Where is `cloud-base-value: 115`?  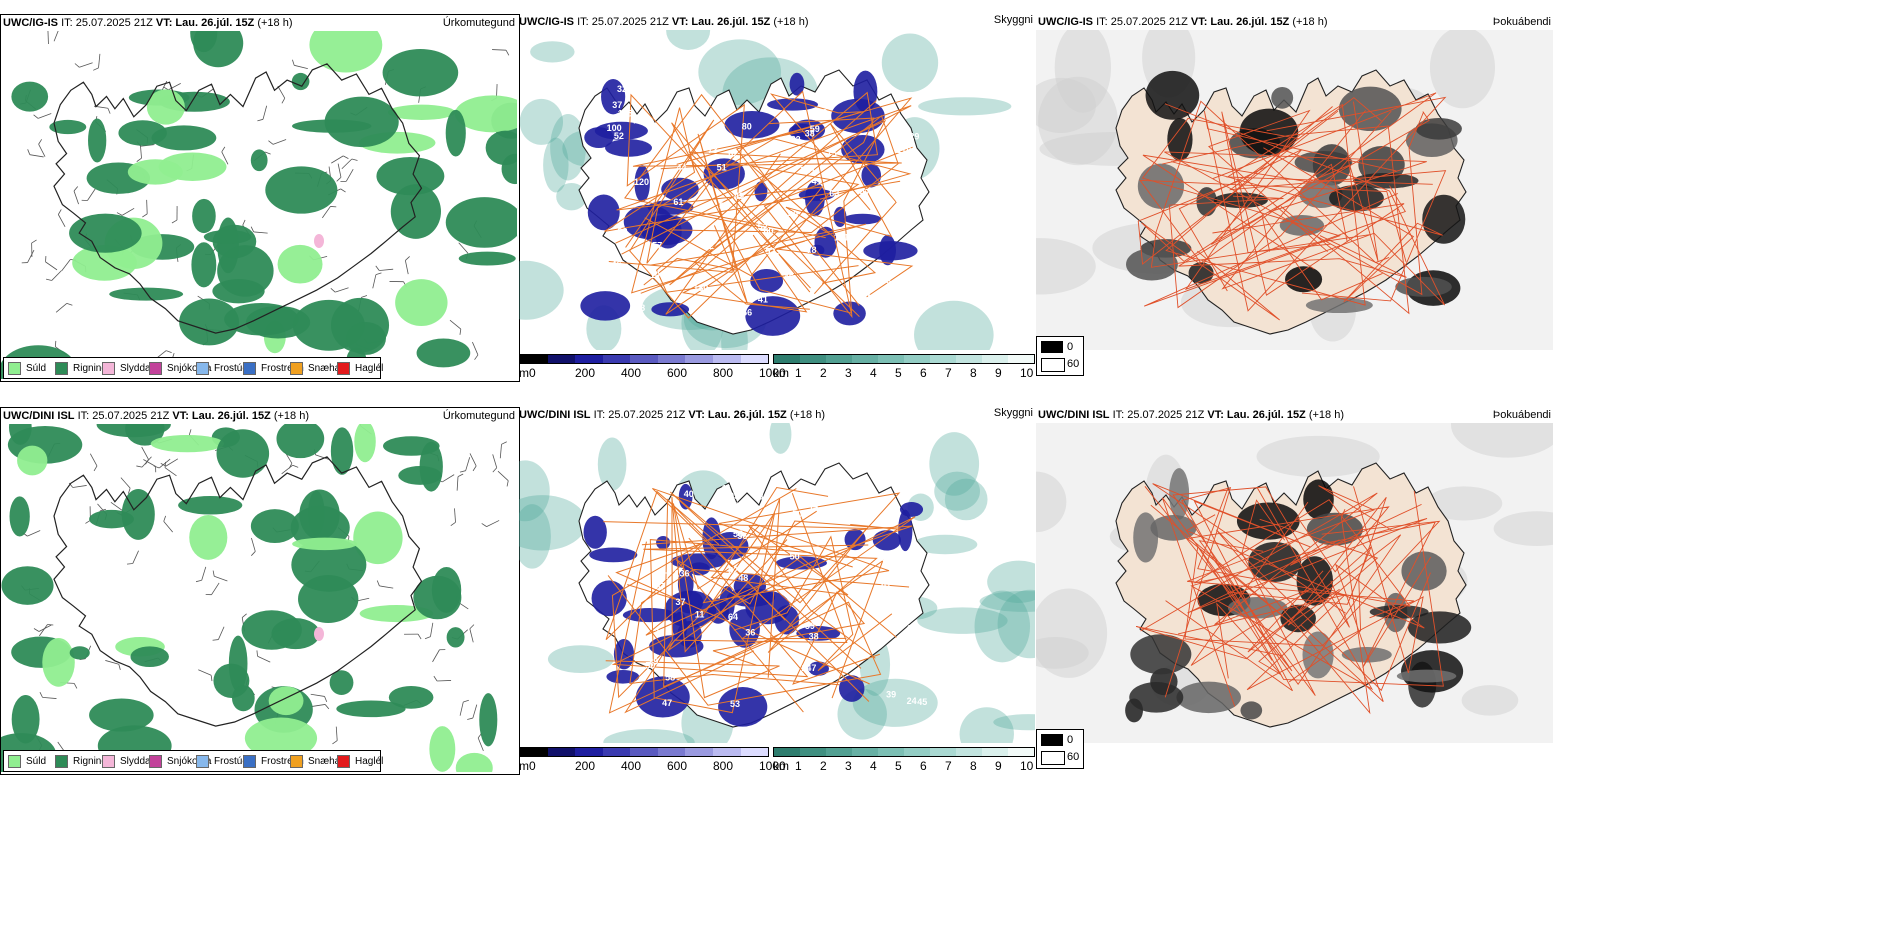
cloud-base-value: 115 is located at coordinates (625, 113).